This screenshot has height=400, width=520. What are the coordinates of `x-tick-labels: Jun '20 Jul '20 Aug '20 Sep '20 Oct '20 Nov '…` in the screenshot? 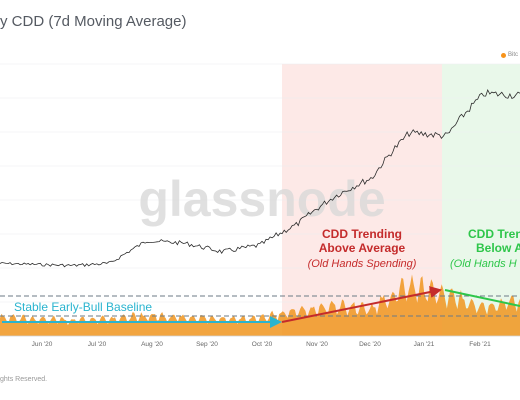 It's located at (262, 344).